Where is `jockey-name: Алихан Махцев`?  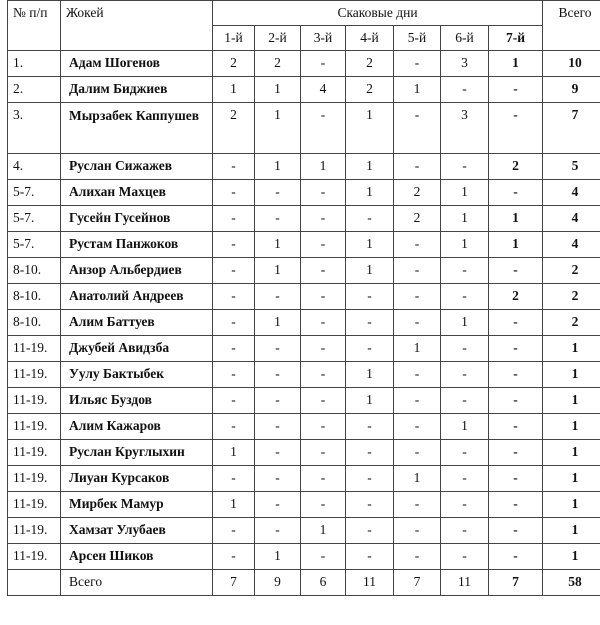 jockey-name: Алихан Махцев is located at coordinates (136, 192).